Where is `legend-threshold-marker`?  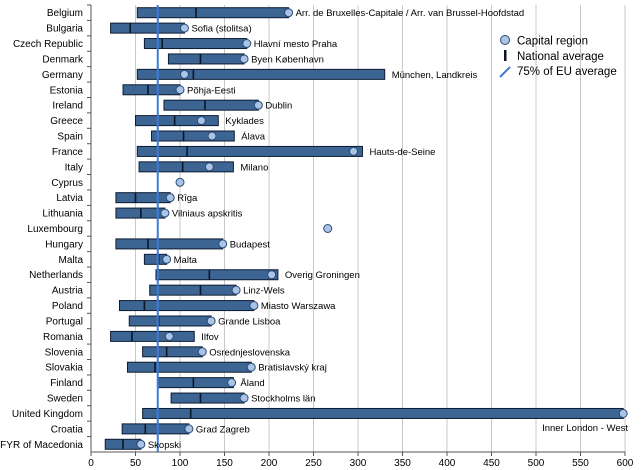
legend-threshold-marker is located at coordinates (505, 72).